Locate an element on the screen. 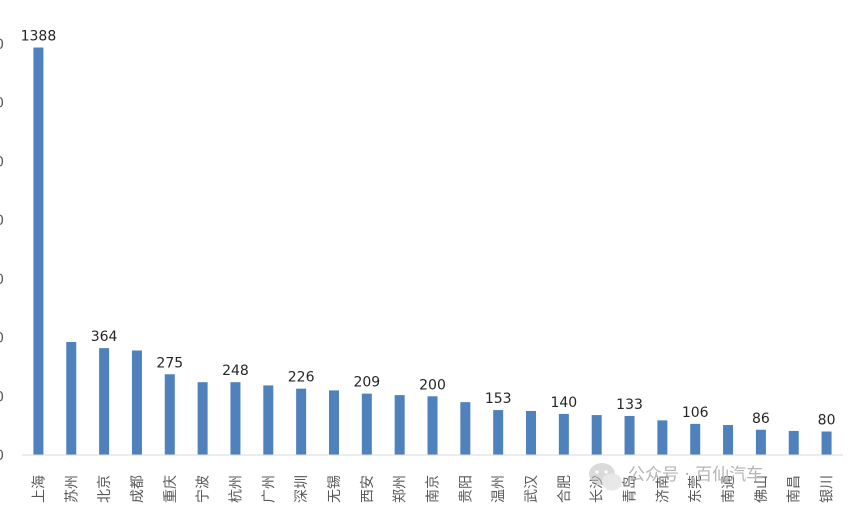 The width and height of the screenshot is (849, 510). x-tick-label: 上海 is located at coordinates (39, 489).